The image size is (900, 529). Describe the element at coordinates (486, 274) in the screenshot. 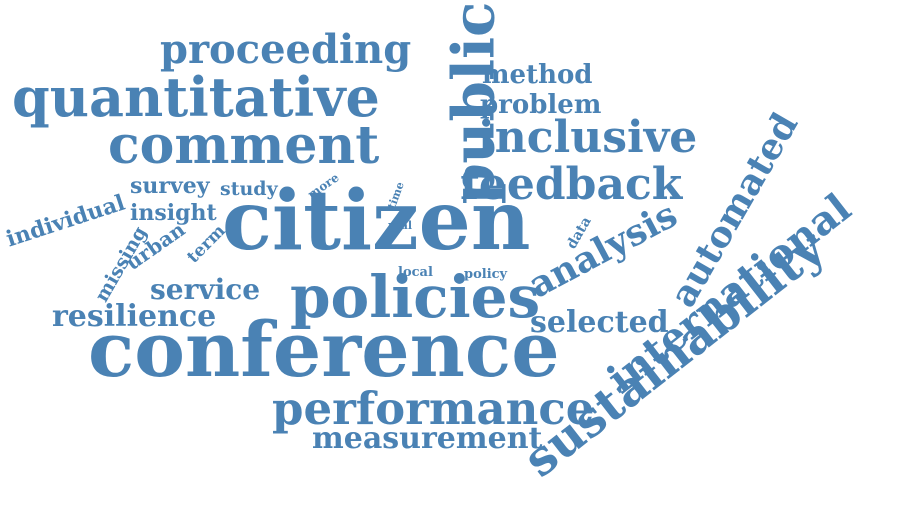

I see `word-policy: policy` at that location.